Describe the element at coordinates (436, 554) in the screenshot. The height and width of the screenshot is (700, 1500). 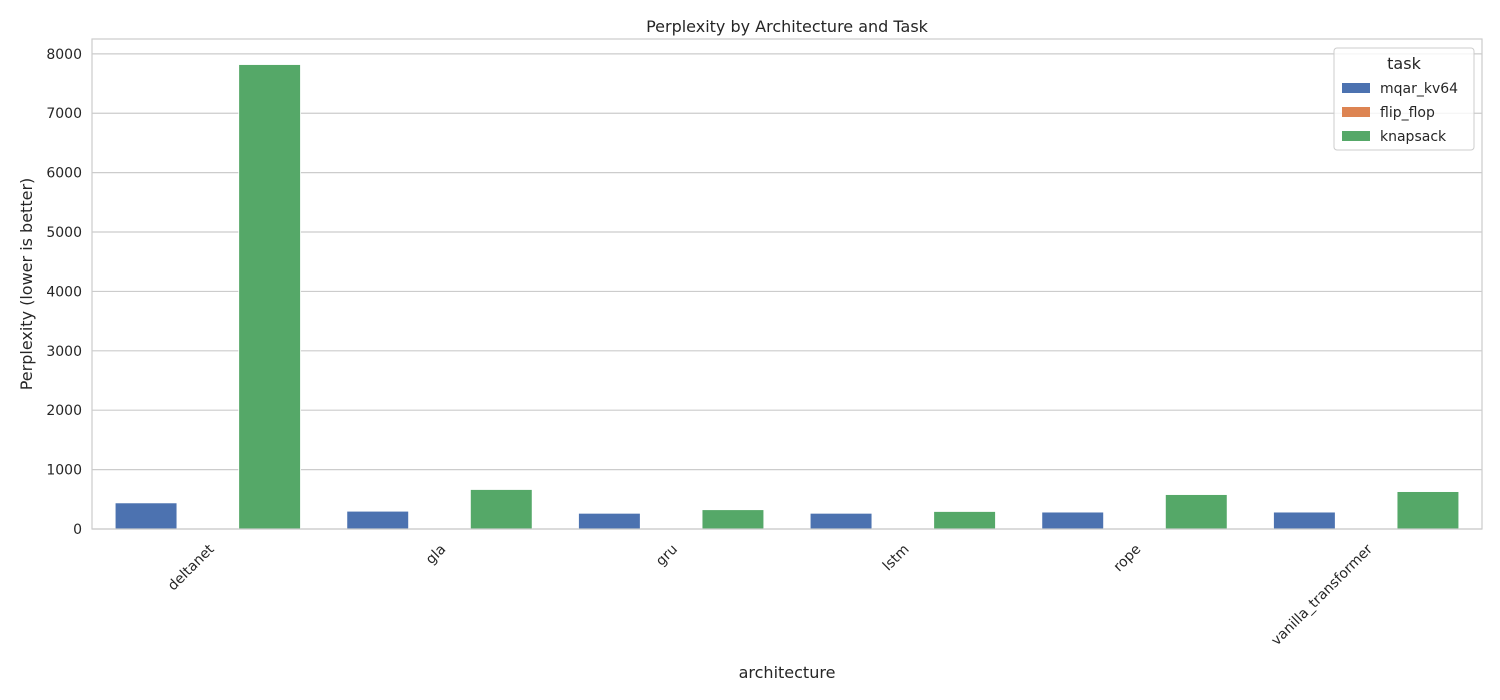
I see `x-tick-label: gla` at that location.